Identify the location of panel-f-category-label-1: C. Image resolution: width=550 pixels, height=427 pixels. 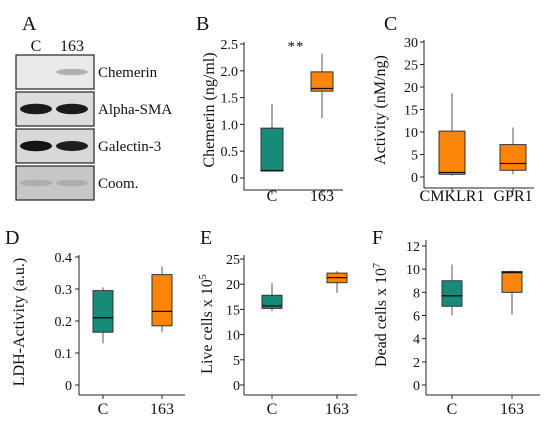
(452, 409).